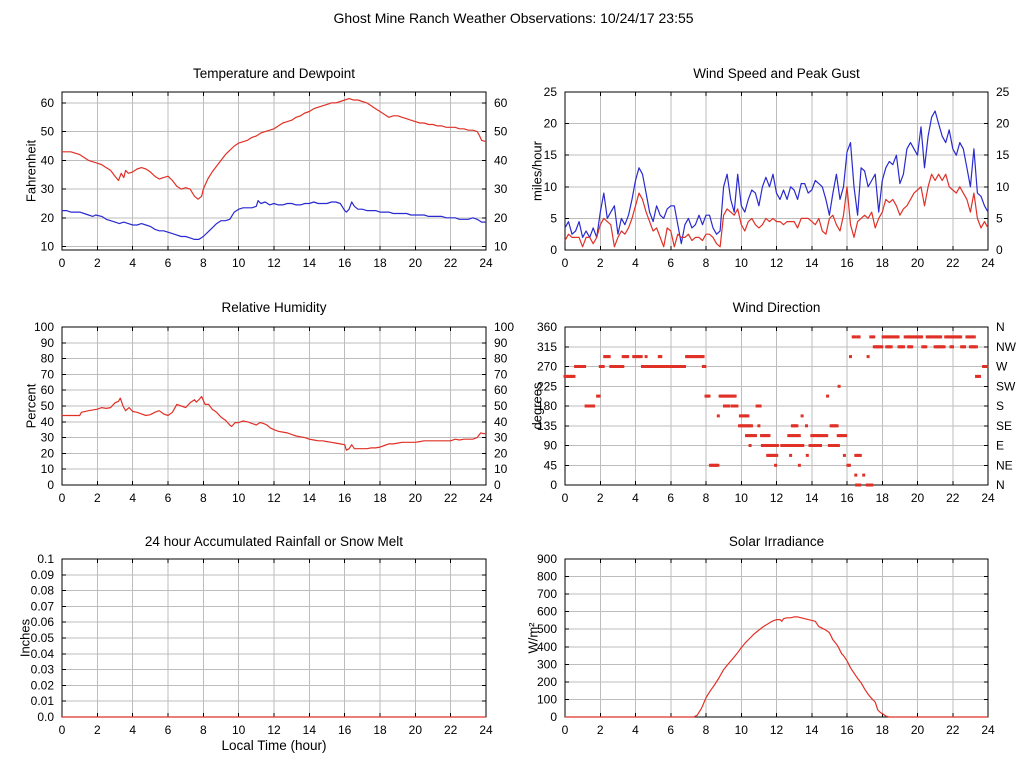 The width and height of the screenshot is (1027, 772). I want to click on wind-speed-gust-x-tick: 18, so click(883, 263).